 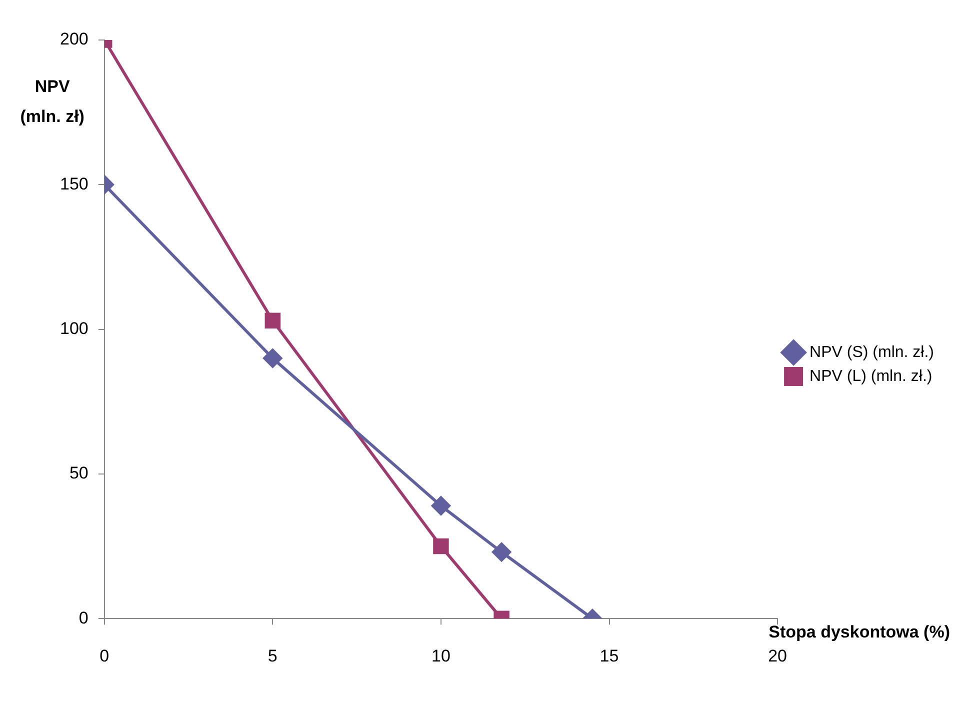 What do you see at coordinates (105, 656) in the screenshot?
I see `x-tick-label: 0` at bounding box center [105, 656].